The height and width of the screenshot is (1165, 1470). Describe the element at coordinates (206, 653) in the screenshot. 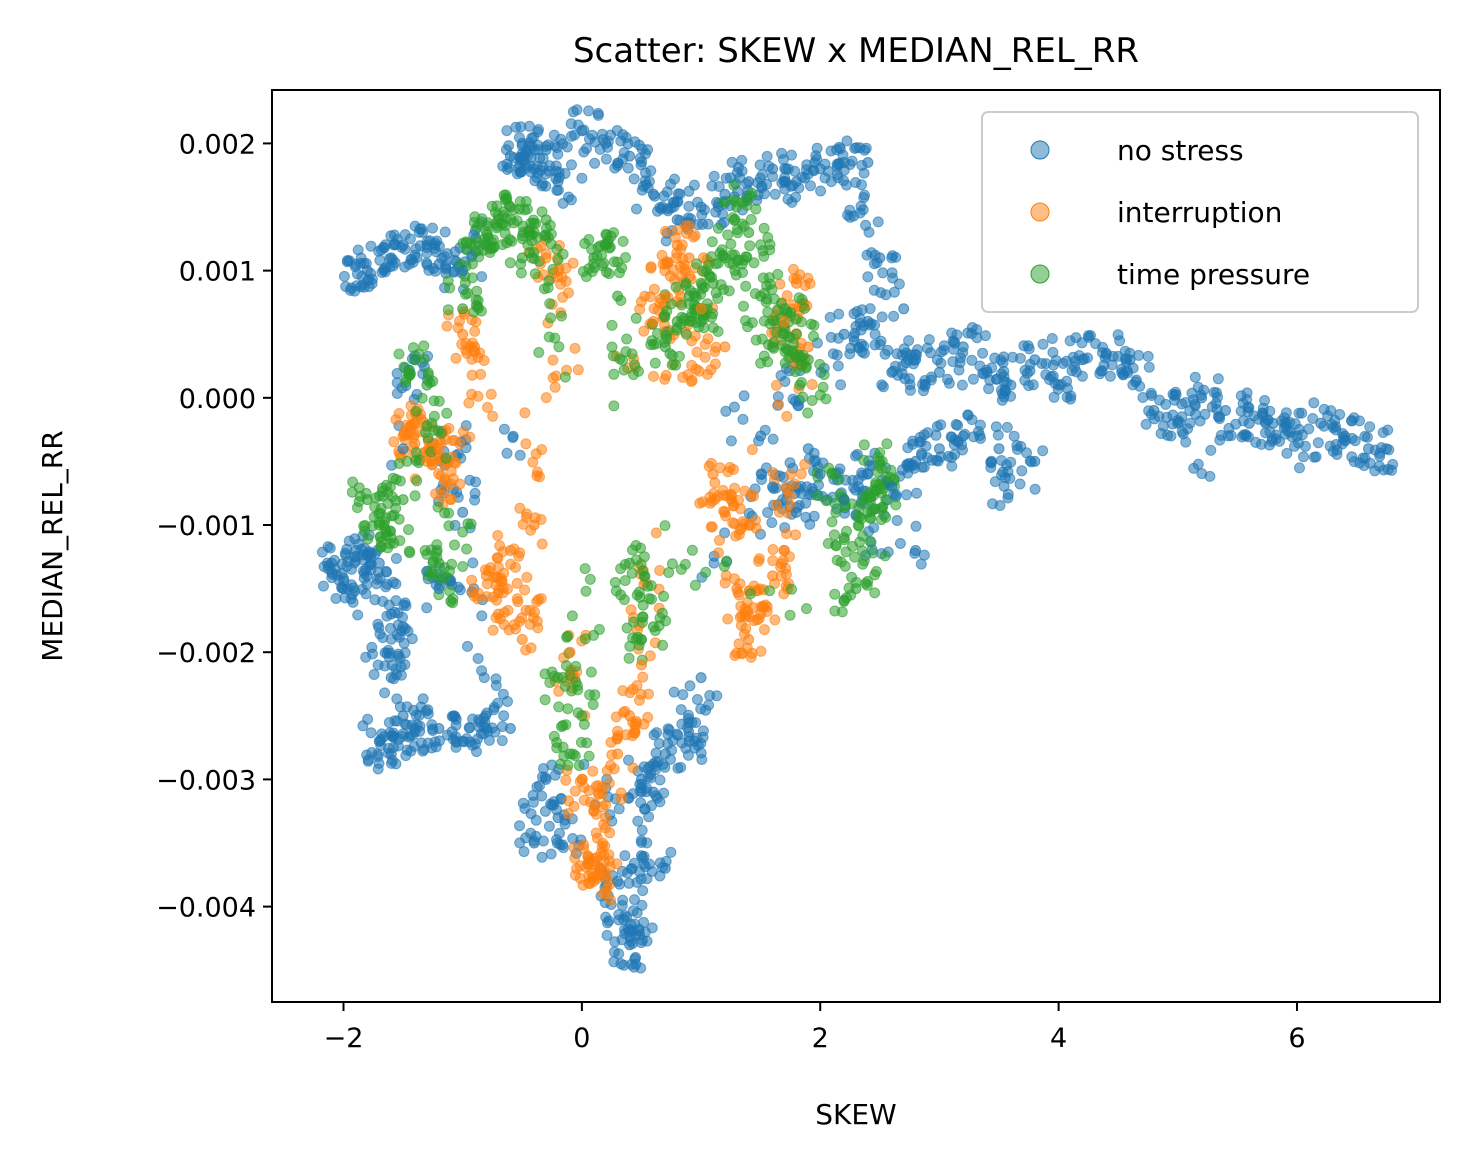

I see `y-tick-label: −0.002` at that location.